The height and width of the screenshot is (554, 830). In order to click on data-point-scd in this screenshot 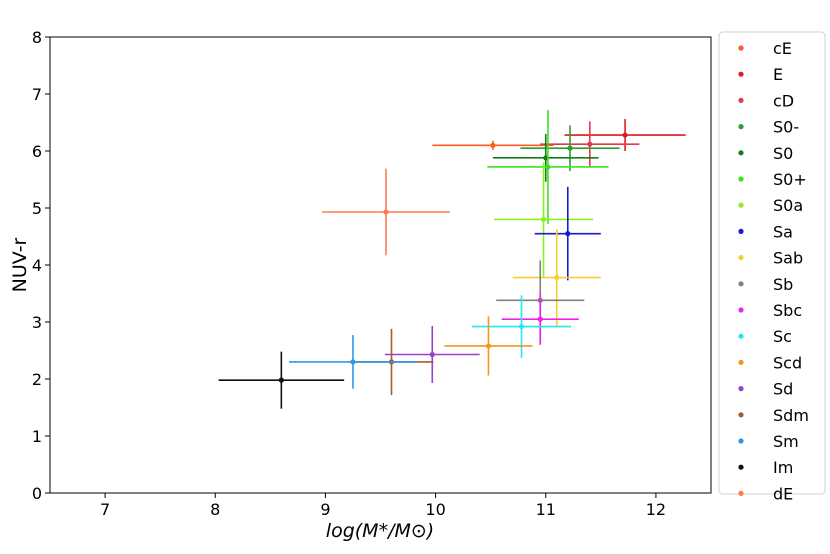, I will do `click(488, 346)`.